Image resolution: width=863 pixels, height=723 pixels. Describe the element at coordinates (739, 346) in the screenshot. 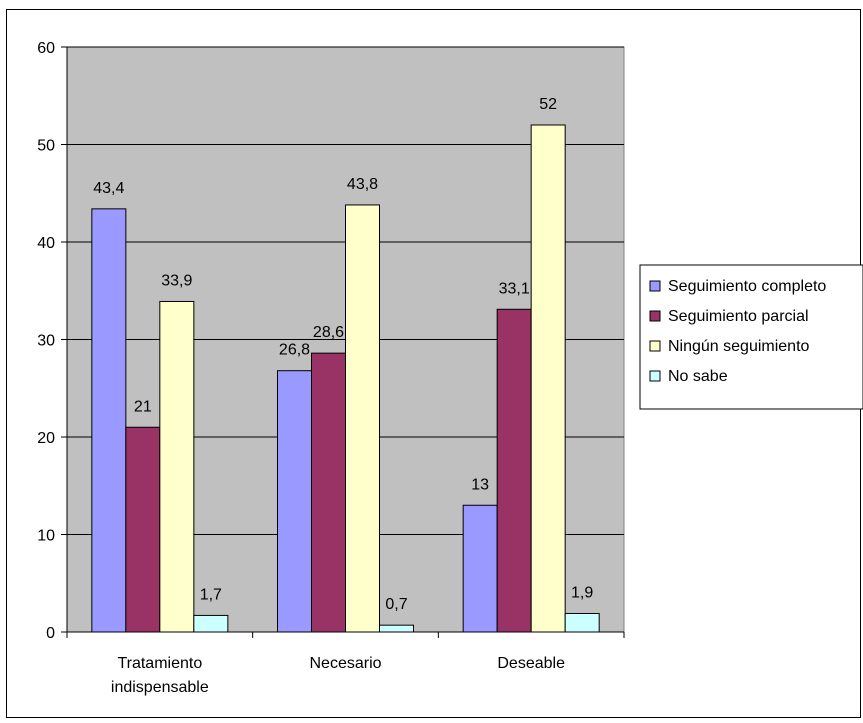

I see `legend-label: Ningún seguimiento` at that location.